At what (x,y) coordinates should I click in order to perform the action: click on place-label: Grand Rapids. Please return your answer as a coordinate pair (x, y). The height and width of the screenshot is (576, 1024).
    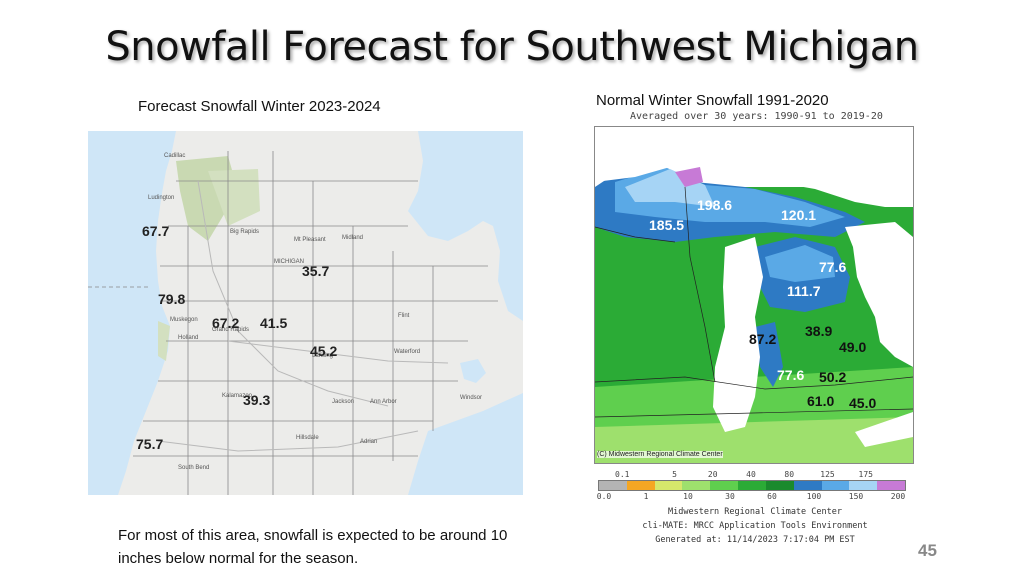
    Looking at the image, I should click on (231, 330).